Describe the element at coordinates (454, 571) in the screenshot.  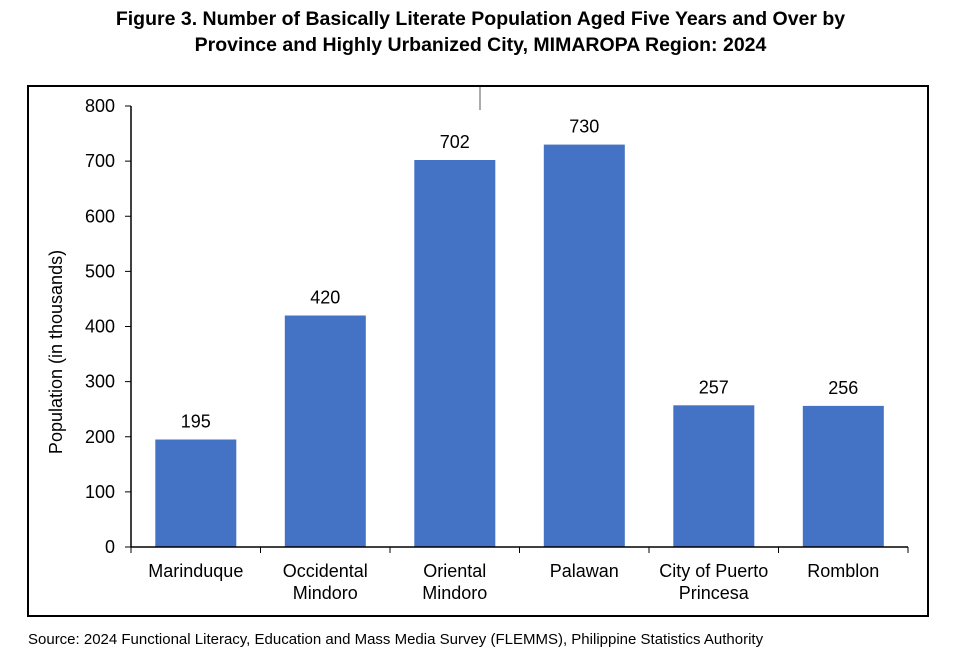
I see `x-tick-label-2-line-0: Oriental` at that location.